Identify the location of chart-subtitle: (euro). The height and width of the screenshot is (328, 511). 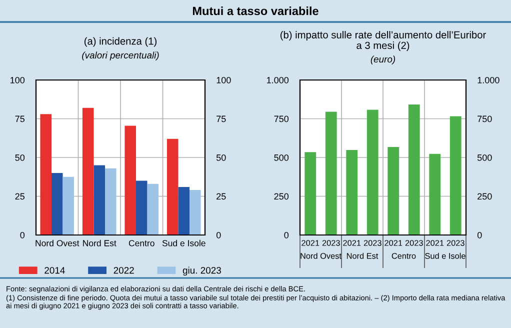
(383, 60).